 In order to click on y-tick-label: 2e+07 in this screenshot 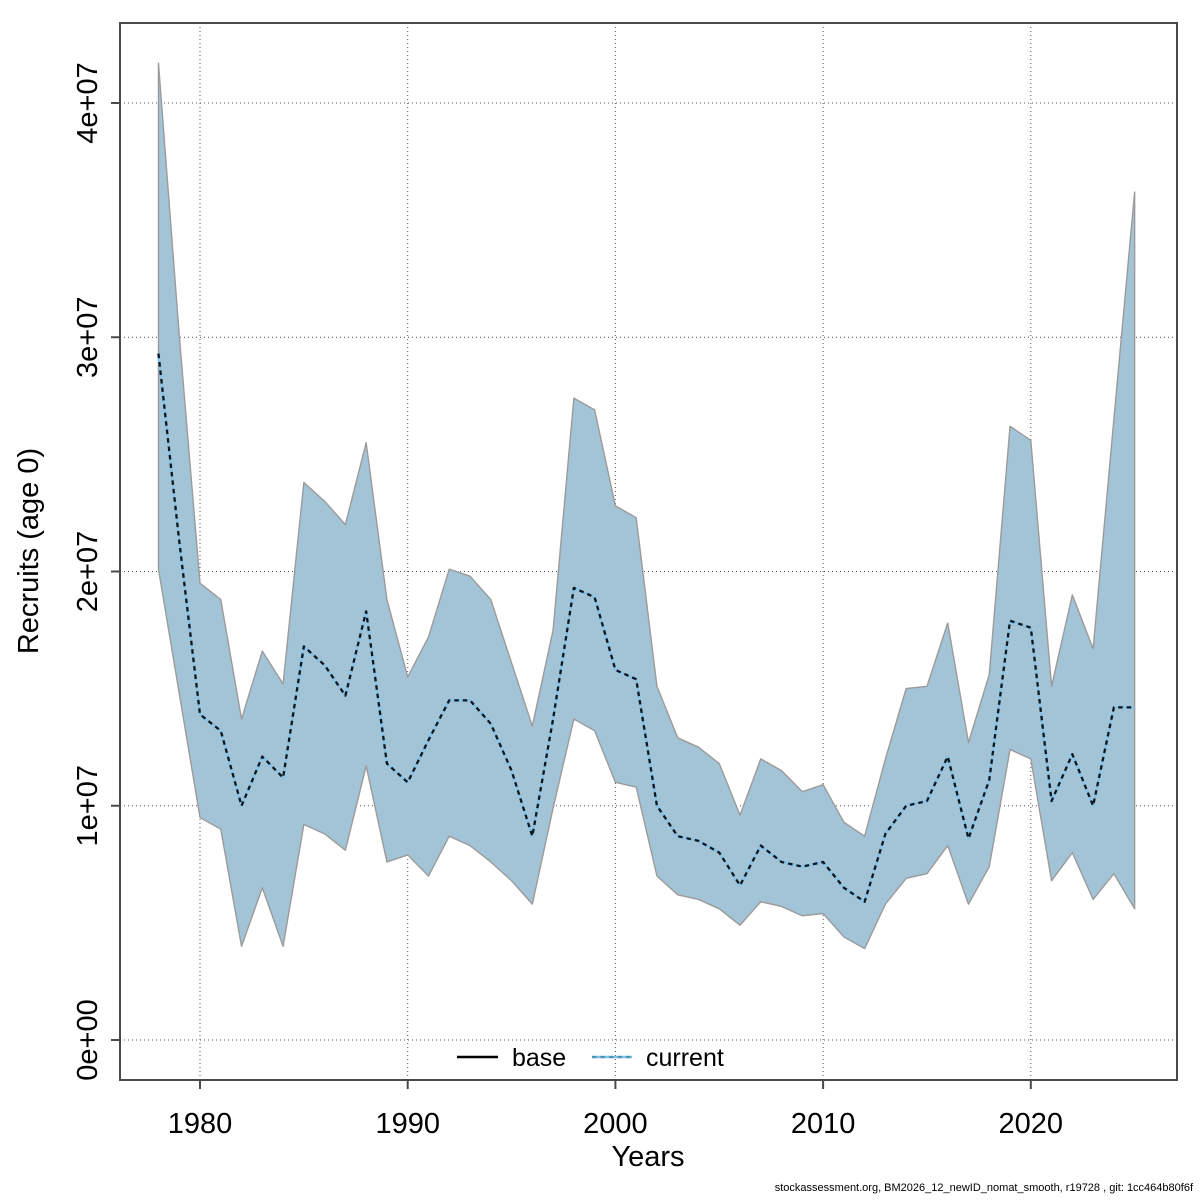, I will do `click(88, 571)`.